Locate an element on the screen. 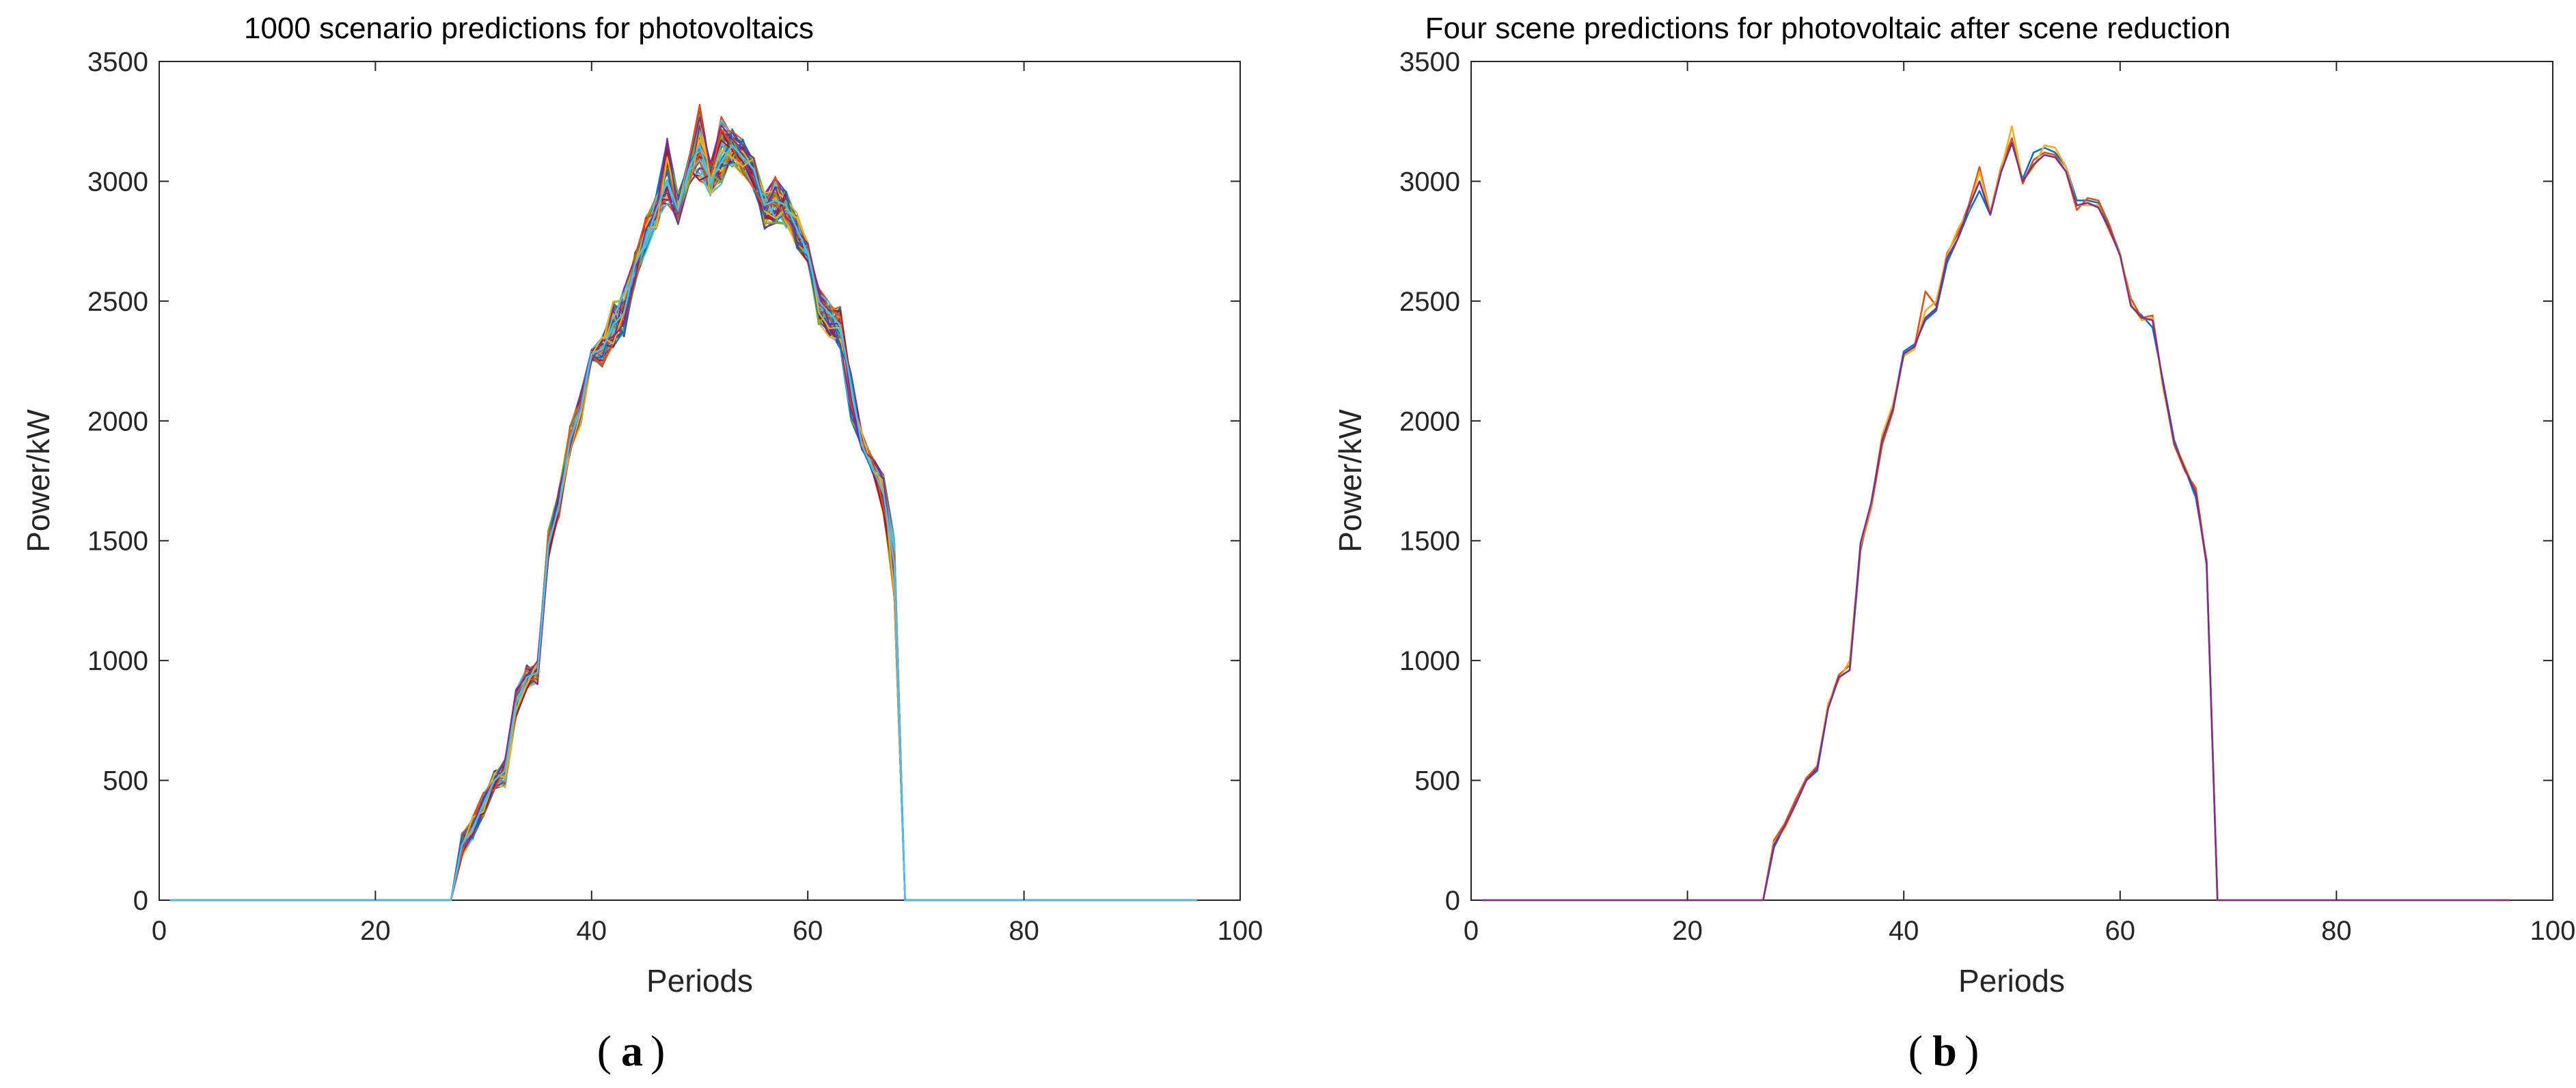  panel-b-x-tick-label: 100 is located at coordinates (2553, 931).